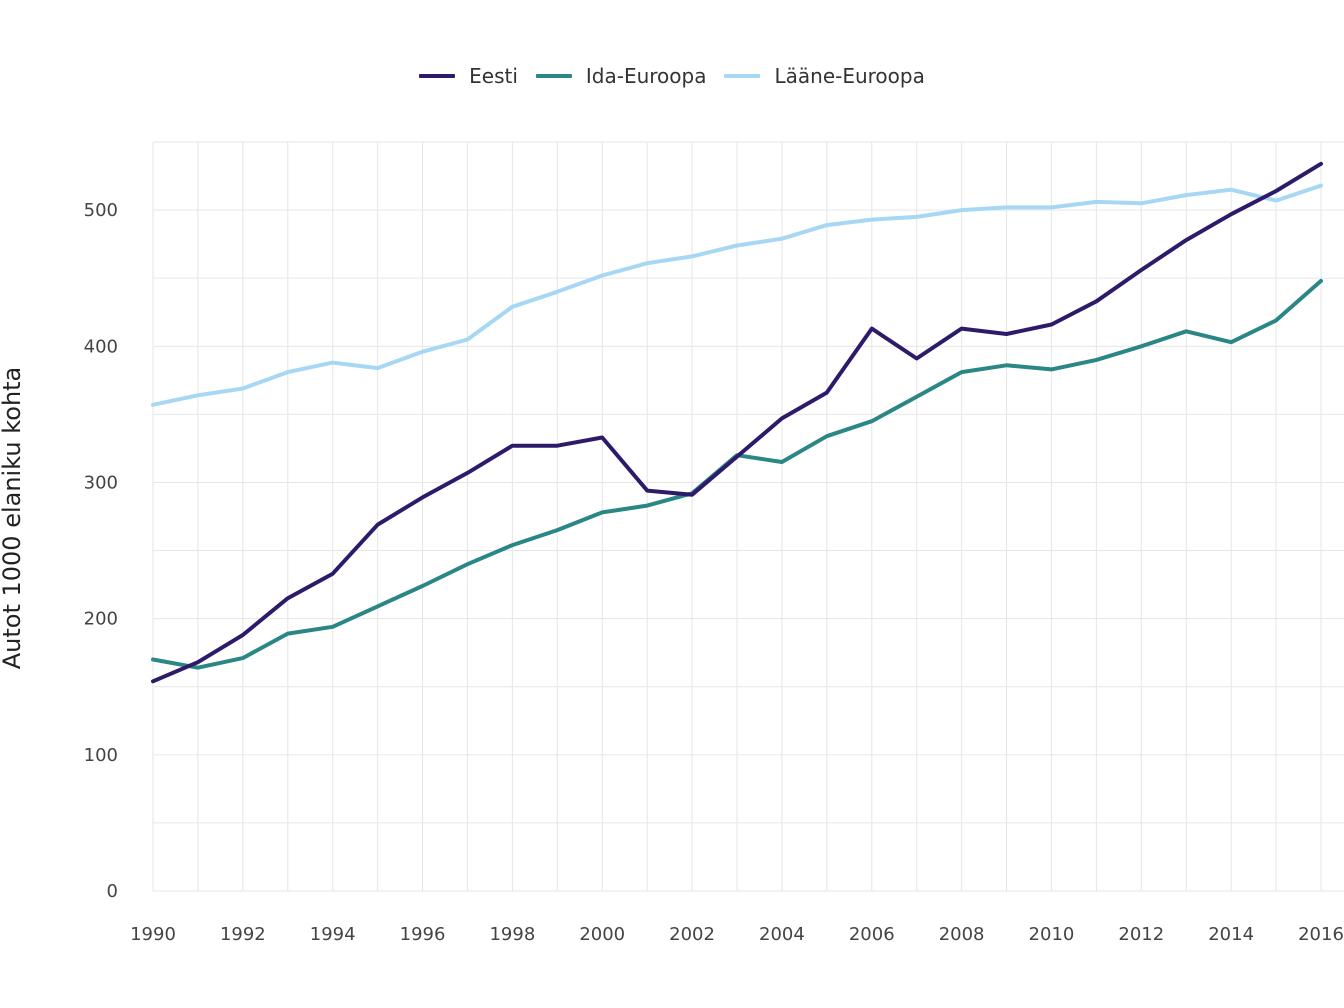 This screenshot has width=1344, height=1008. Describe the element at coordinates (962, 934) in the screenshot. I see `x-tick-label: 2008` at that location.